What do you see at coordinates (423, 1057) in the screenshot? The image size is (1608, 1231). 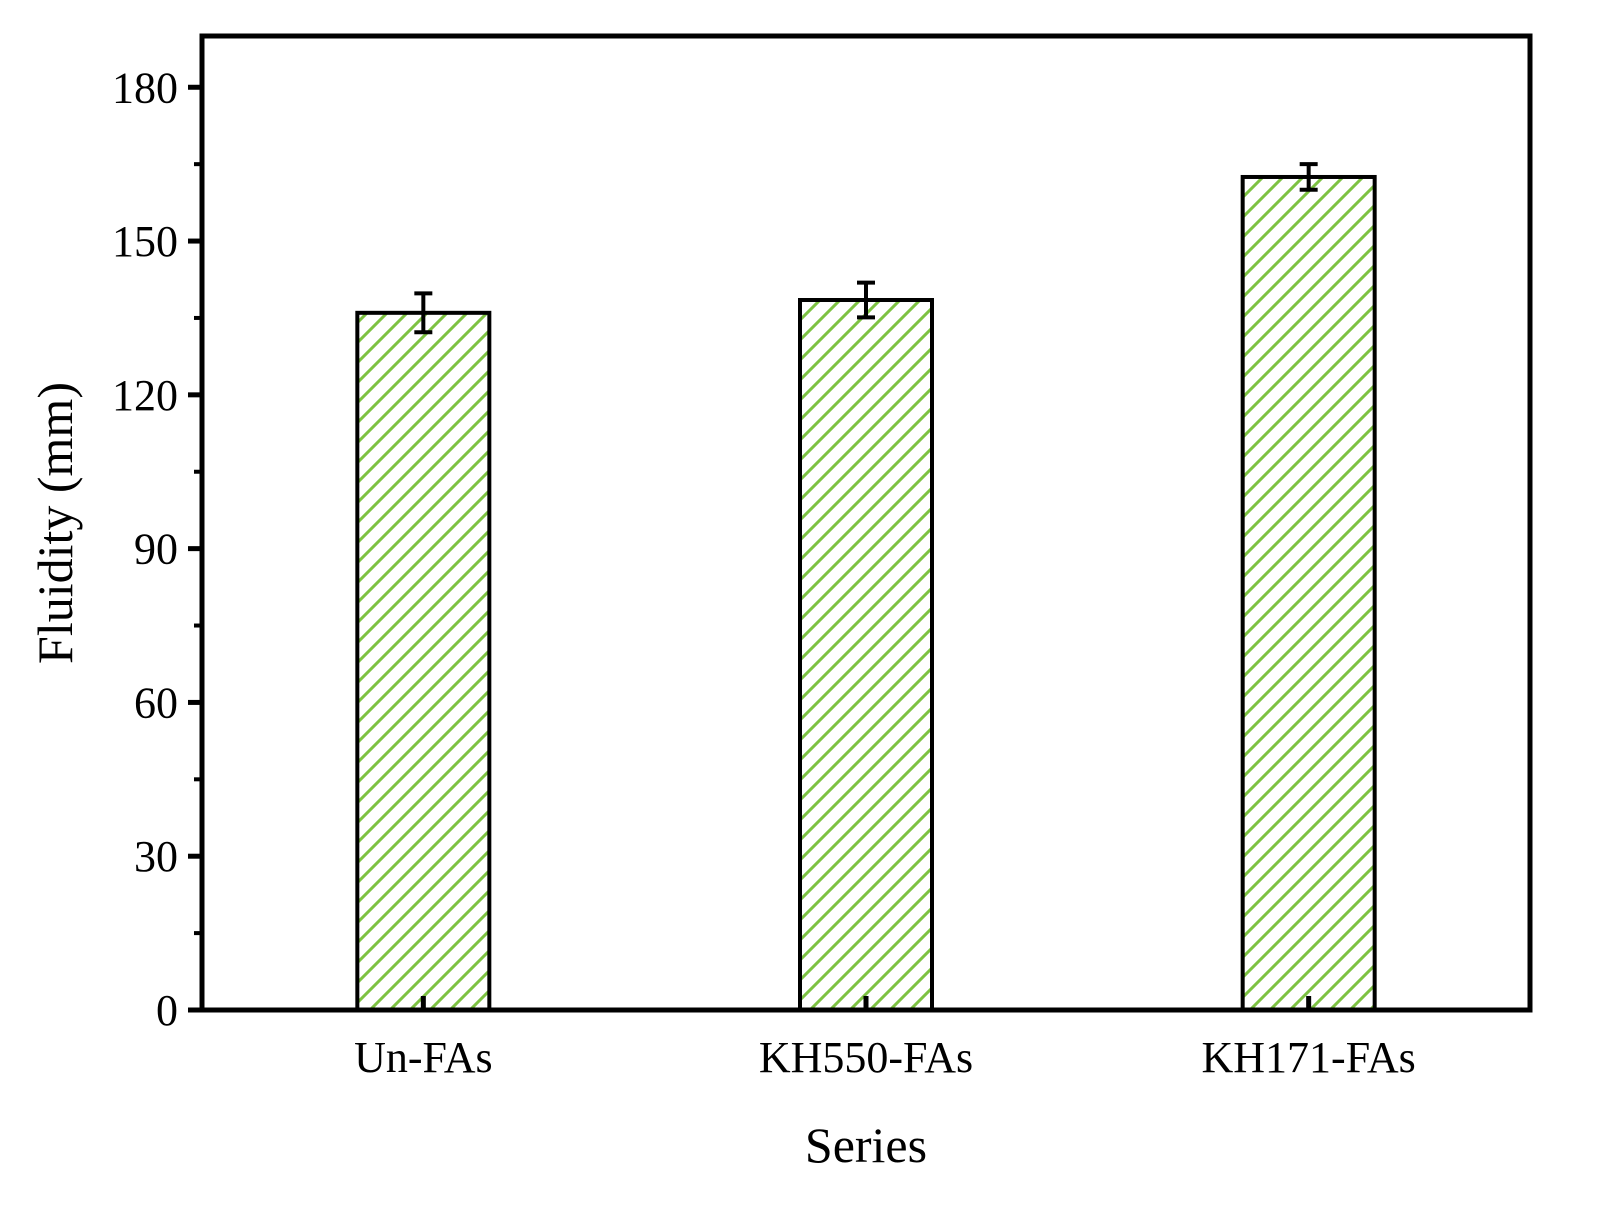 I see `x-tick-label: Un-FAs` at bounding box center [423, 1057].